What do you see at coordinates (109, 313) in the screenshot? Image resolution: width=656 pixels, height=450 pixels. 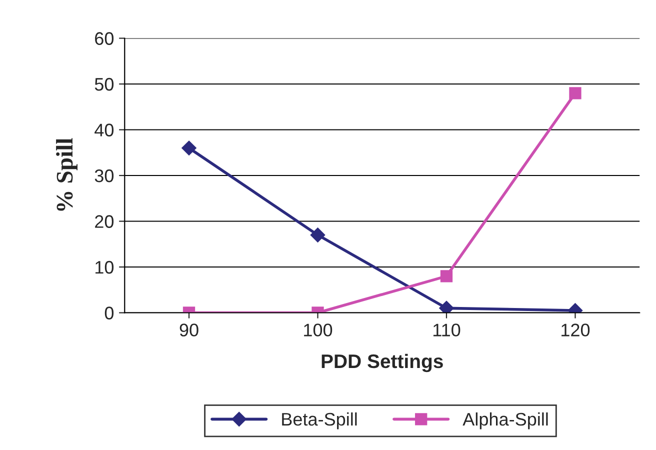 I see `y-tick-label: 0` at bounding box center [109, 313].